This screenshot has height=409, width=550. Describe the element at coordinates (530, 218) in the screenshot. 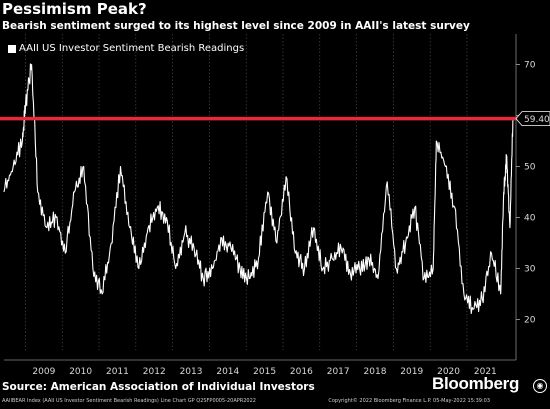

I see `y-tick-label: 40` at that location.